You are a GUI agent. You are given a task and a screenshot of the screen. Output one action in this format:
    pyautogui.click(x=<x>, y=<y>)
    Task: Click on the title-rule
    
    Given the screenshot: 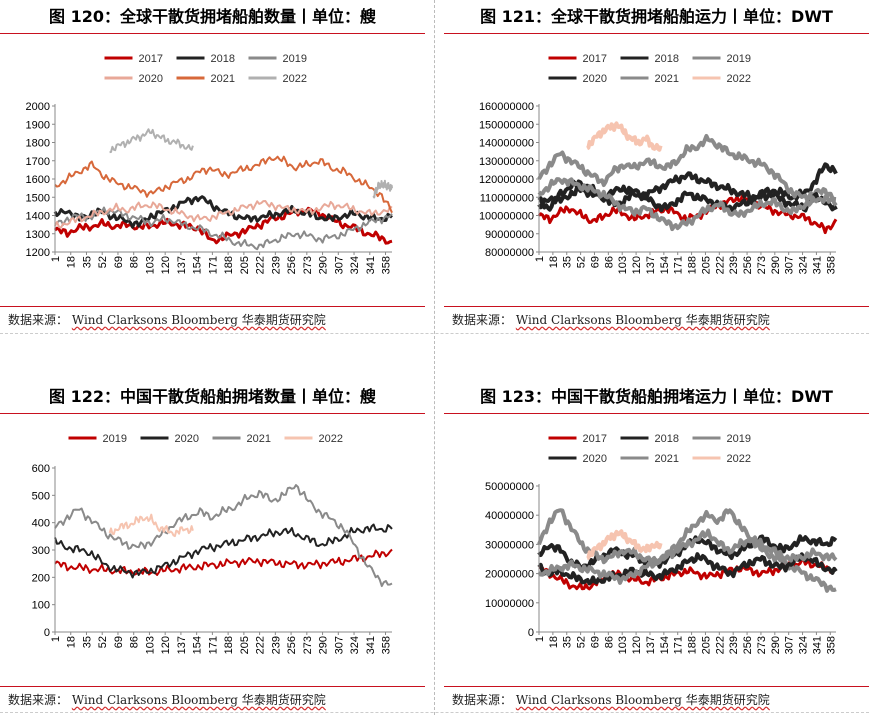 What is the action you would take?
    pyautogui.click(x=656, y=413)
    